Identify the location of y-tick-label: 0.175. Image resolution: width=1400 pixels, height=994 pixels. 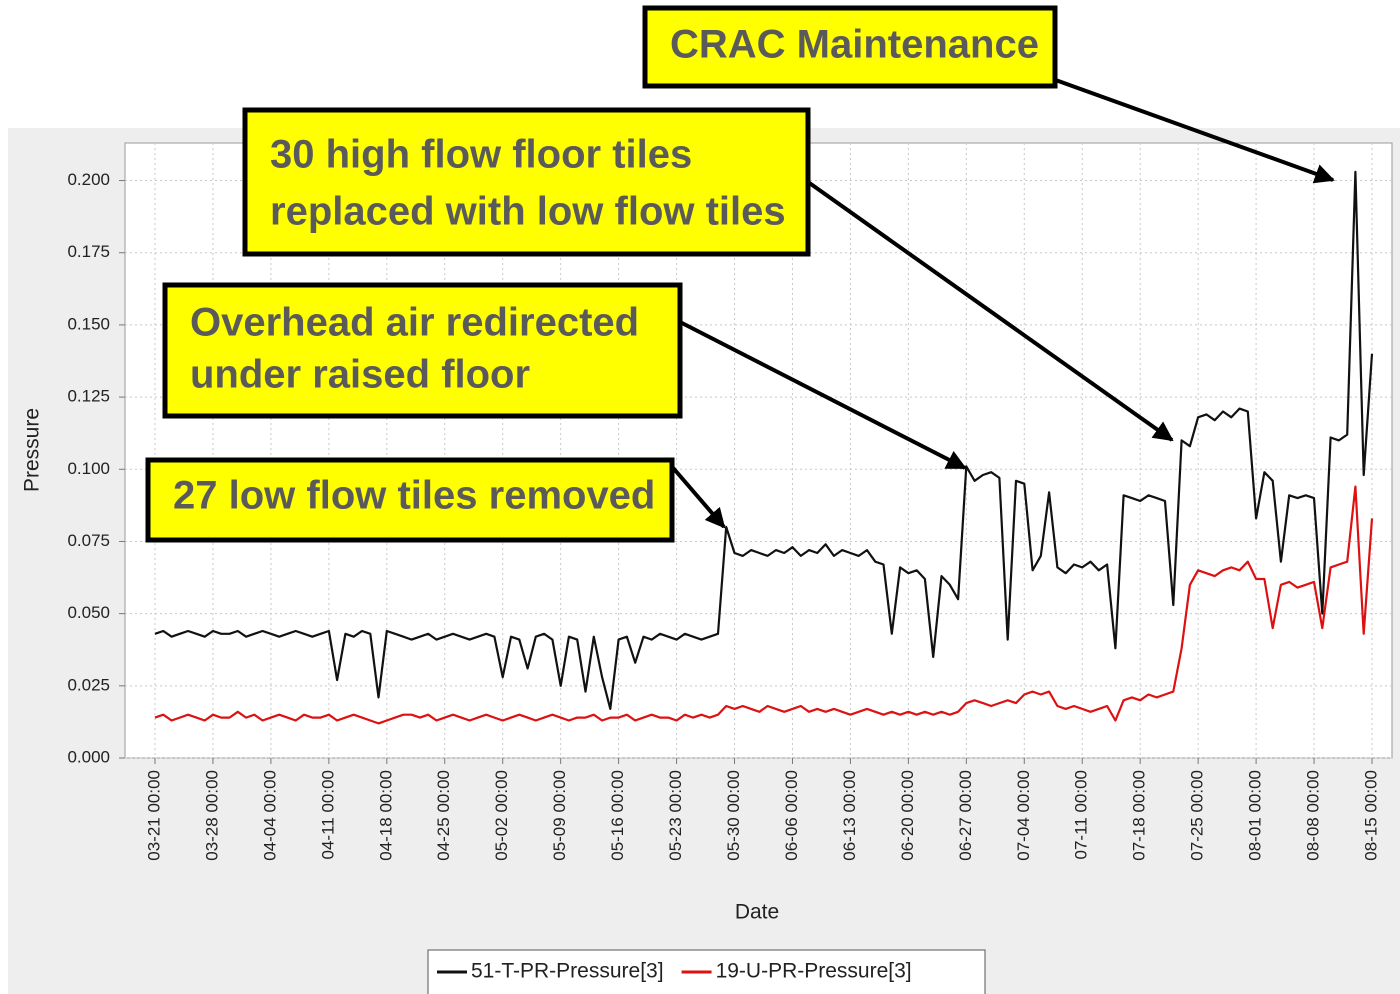
(88, 251).